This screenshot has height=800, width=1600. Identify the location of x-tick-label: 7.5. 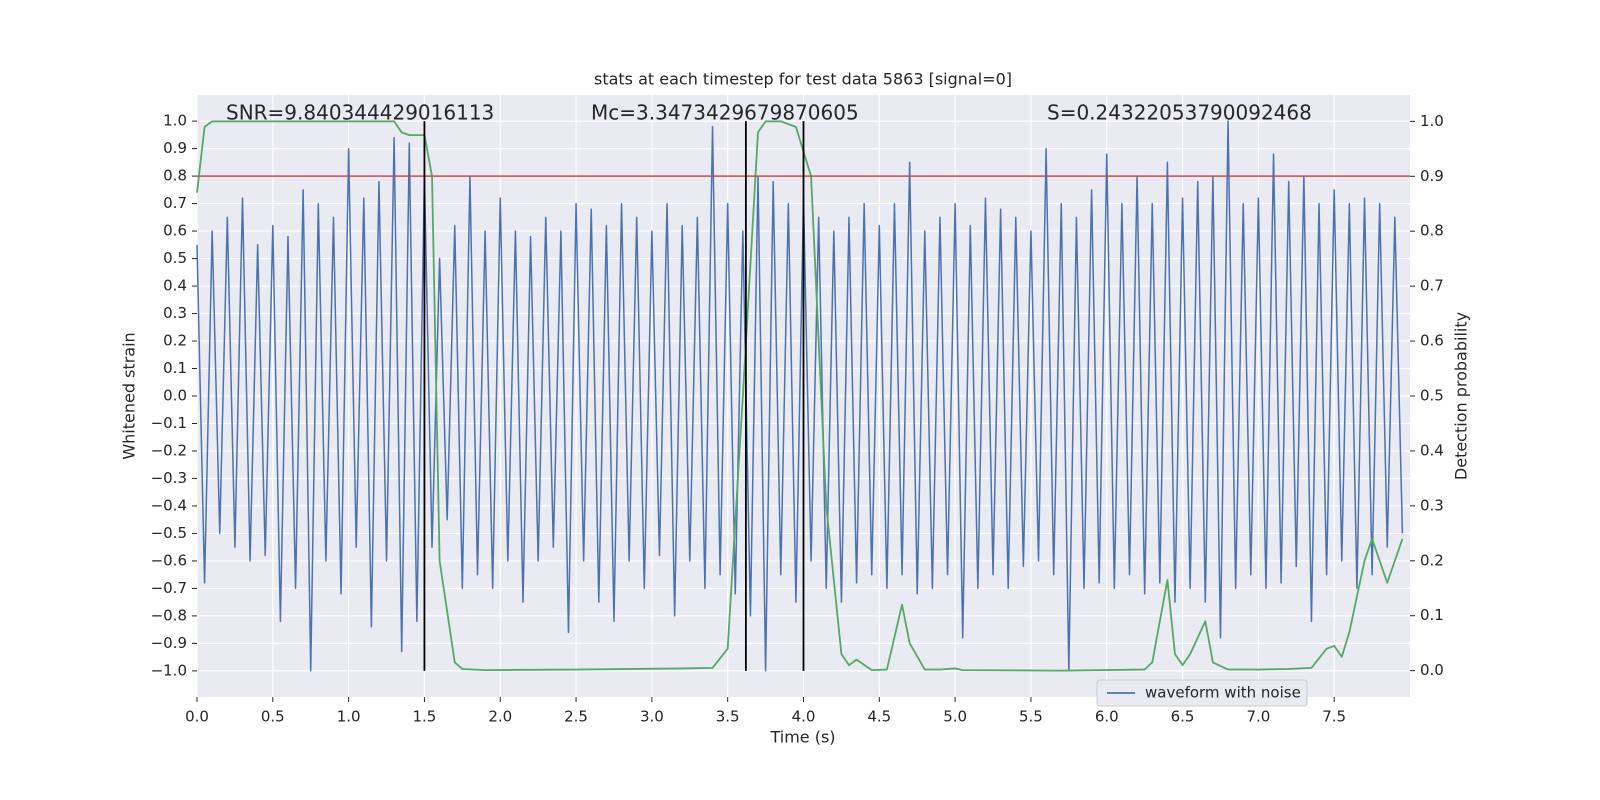
(1334, 717).